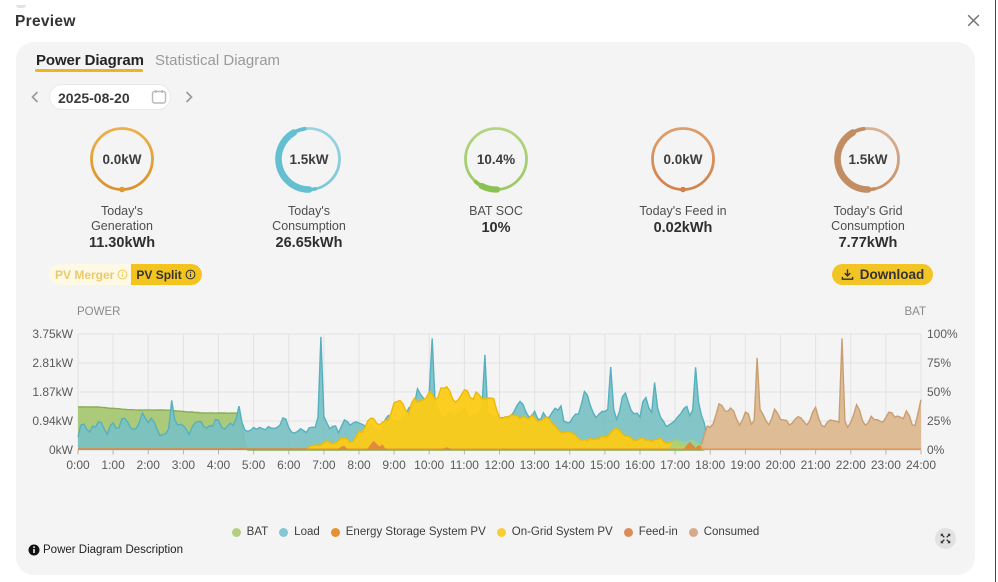 The width and height of the screenshot is (998, 582). What do you see at coordinates (254, 465) in the screenshot?
I see `svg-text: 5:00` at bounding box center [254, 465].